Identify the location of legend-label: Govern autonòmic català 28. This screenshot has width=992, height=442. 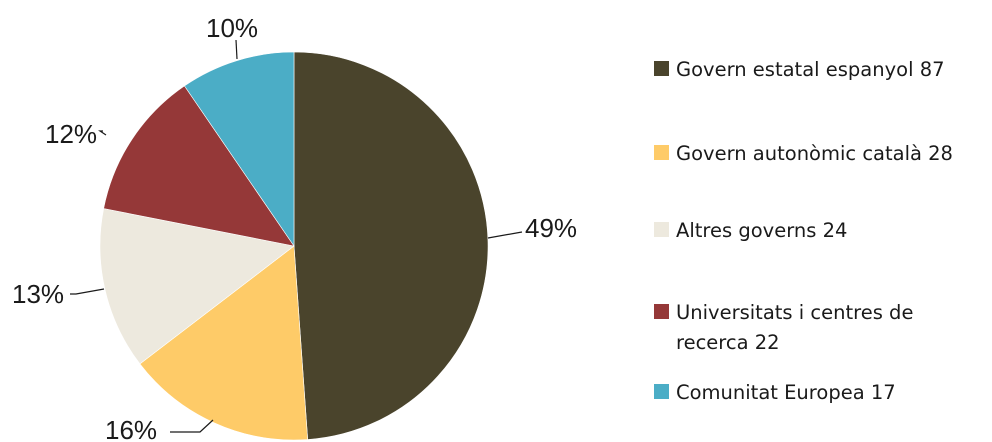
(814, 153).